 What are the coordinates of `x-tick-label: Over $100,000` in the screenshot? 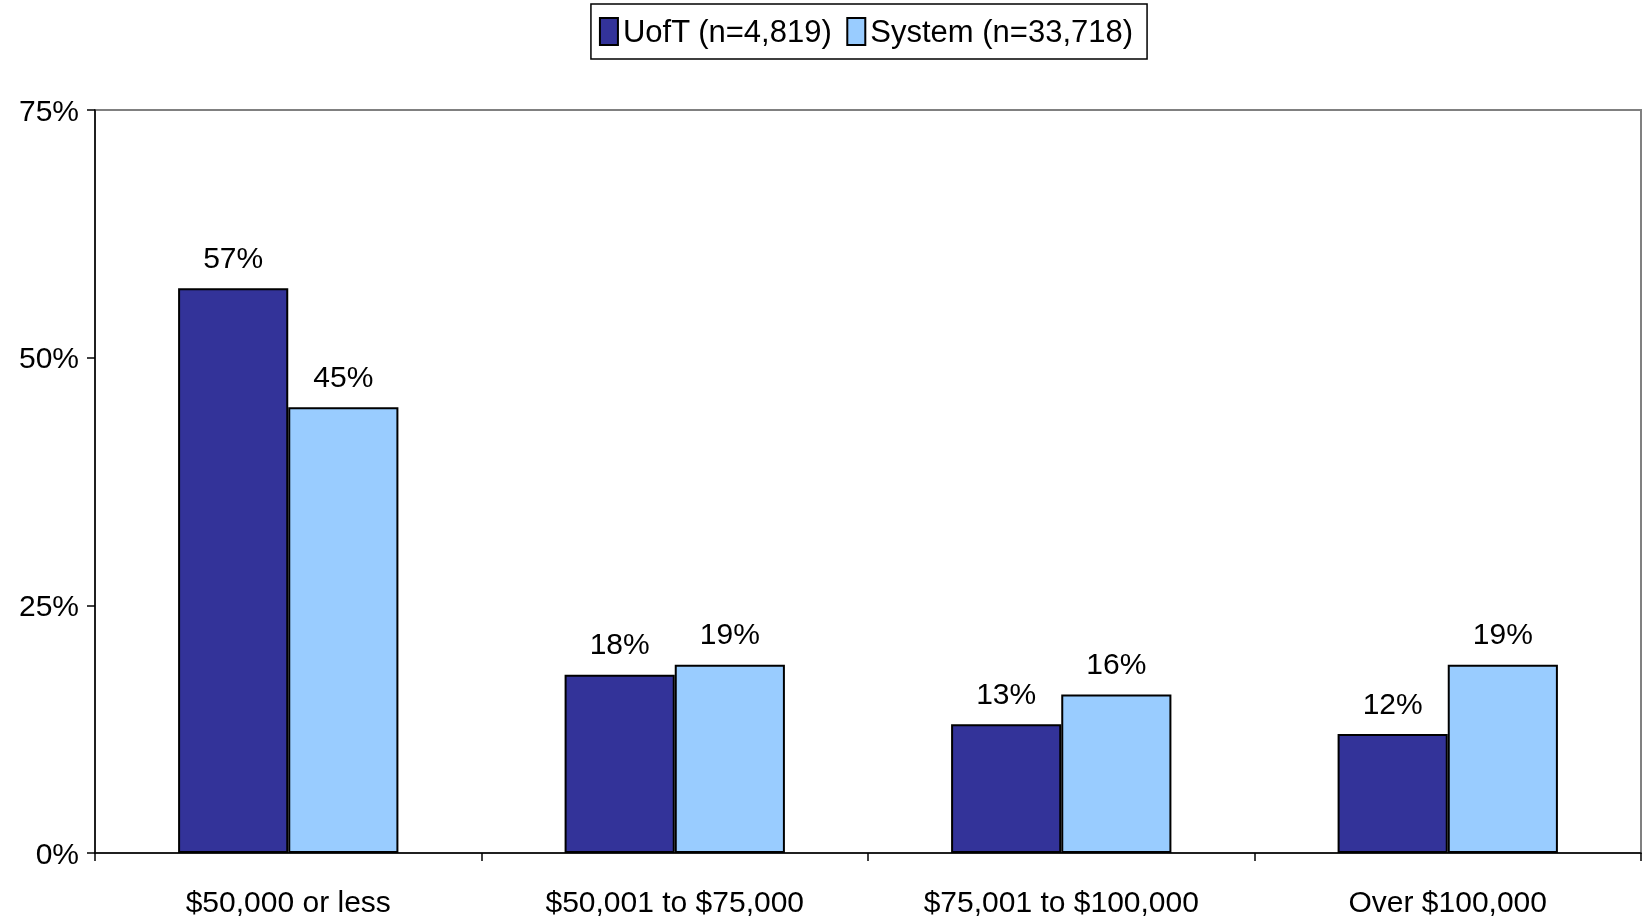 It's located at (1447, 901).